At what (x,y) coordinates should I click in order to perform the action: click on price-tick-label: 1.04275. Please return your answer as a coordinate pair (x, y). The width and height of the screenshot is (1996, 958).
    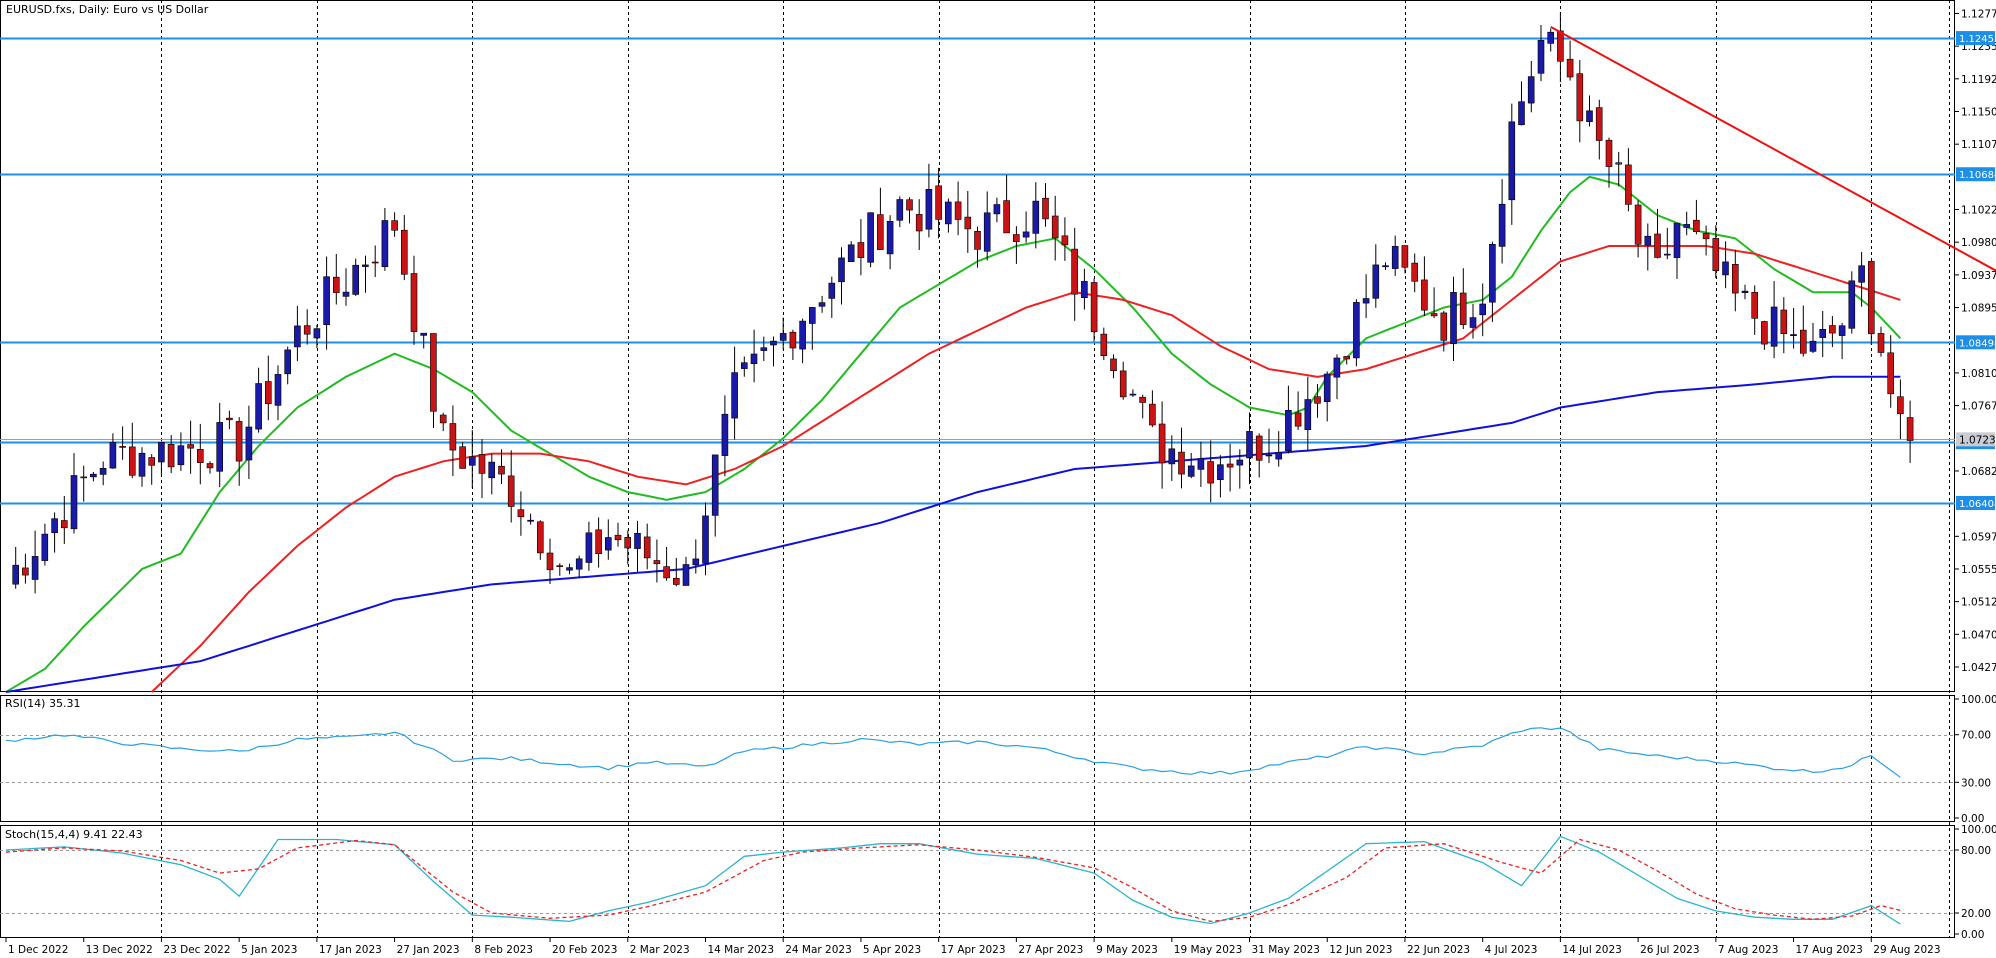
    Looking at the image, I should click on (1978, 668).